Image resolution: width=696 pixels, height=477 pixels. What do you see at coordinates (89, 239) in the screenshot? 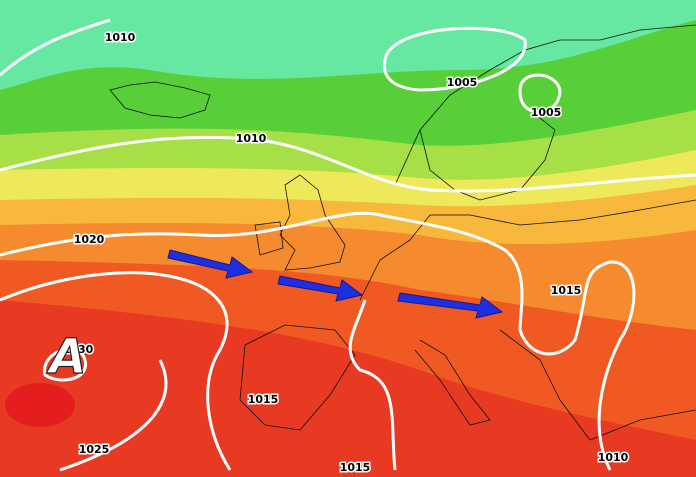
I see `isobar-label: 1020` at bounding box center [89, 239].